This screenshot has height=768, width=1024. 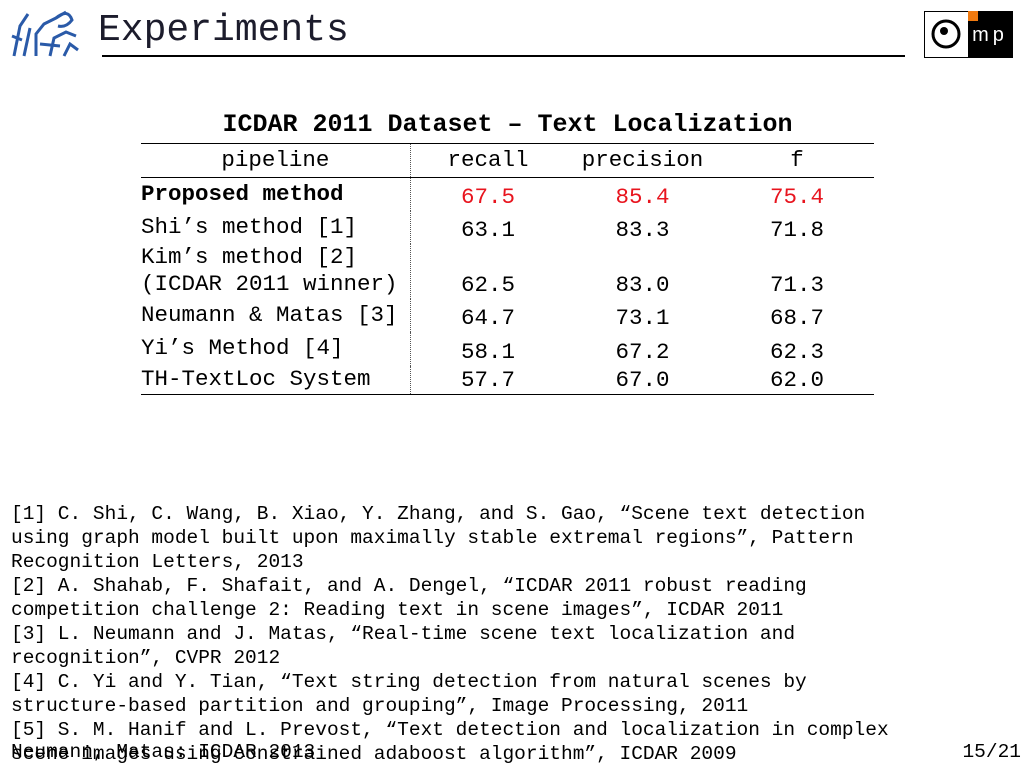 I want to click on pipeline-name: Shi’s method [1], so click(x=249, y=226).